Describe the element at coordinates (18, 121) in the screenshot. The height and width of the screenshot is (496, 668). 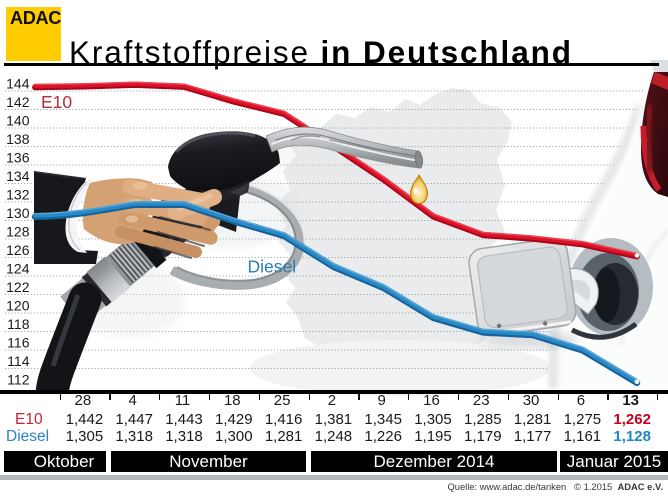
I see `svg-text: 140` at that location.